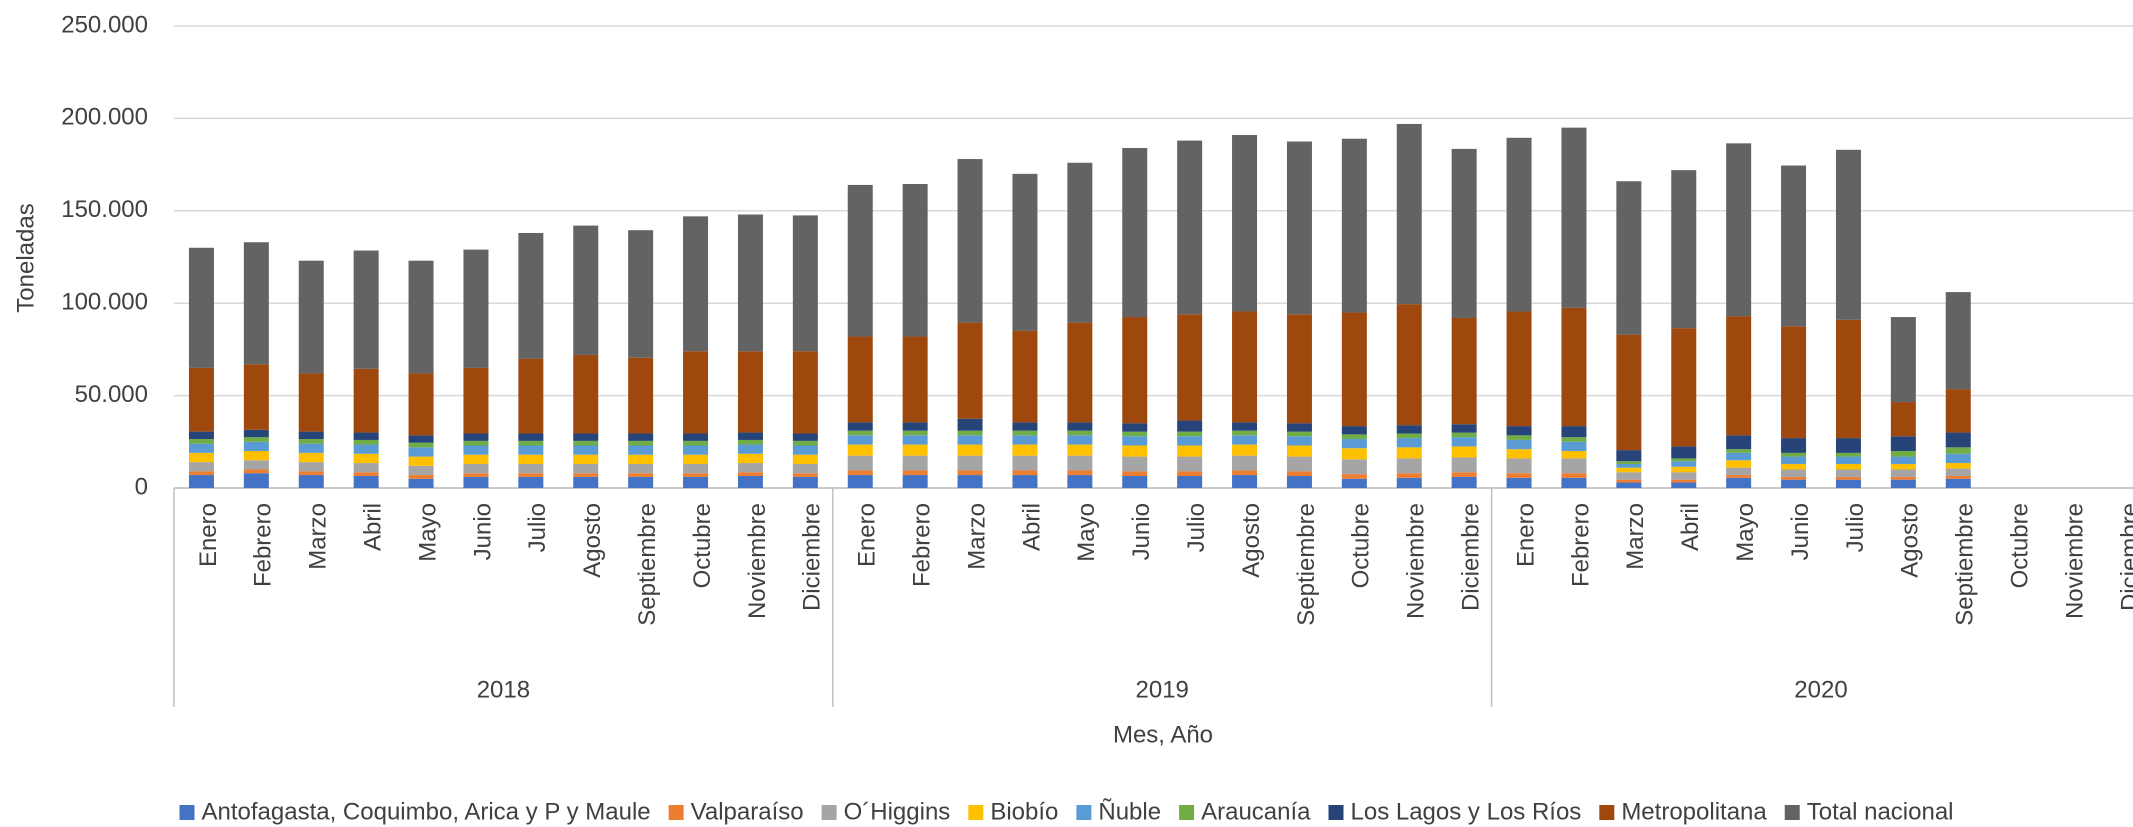  I want to click on x-tick-label: Enero, so click(208, 535).